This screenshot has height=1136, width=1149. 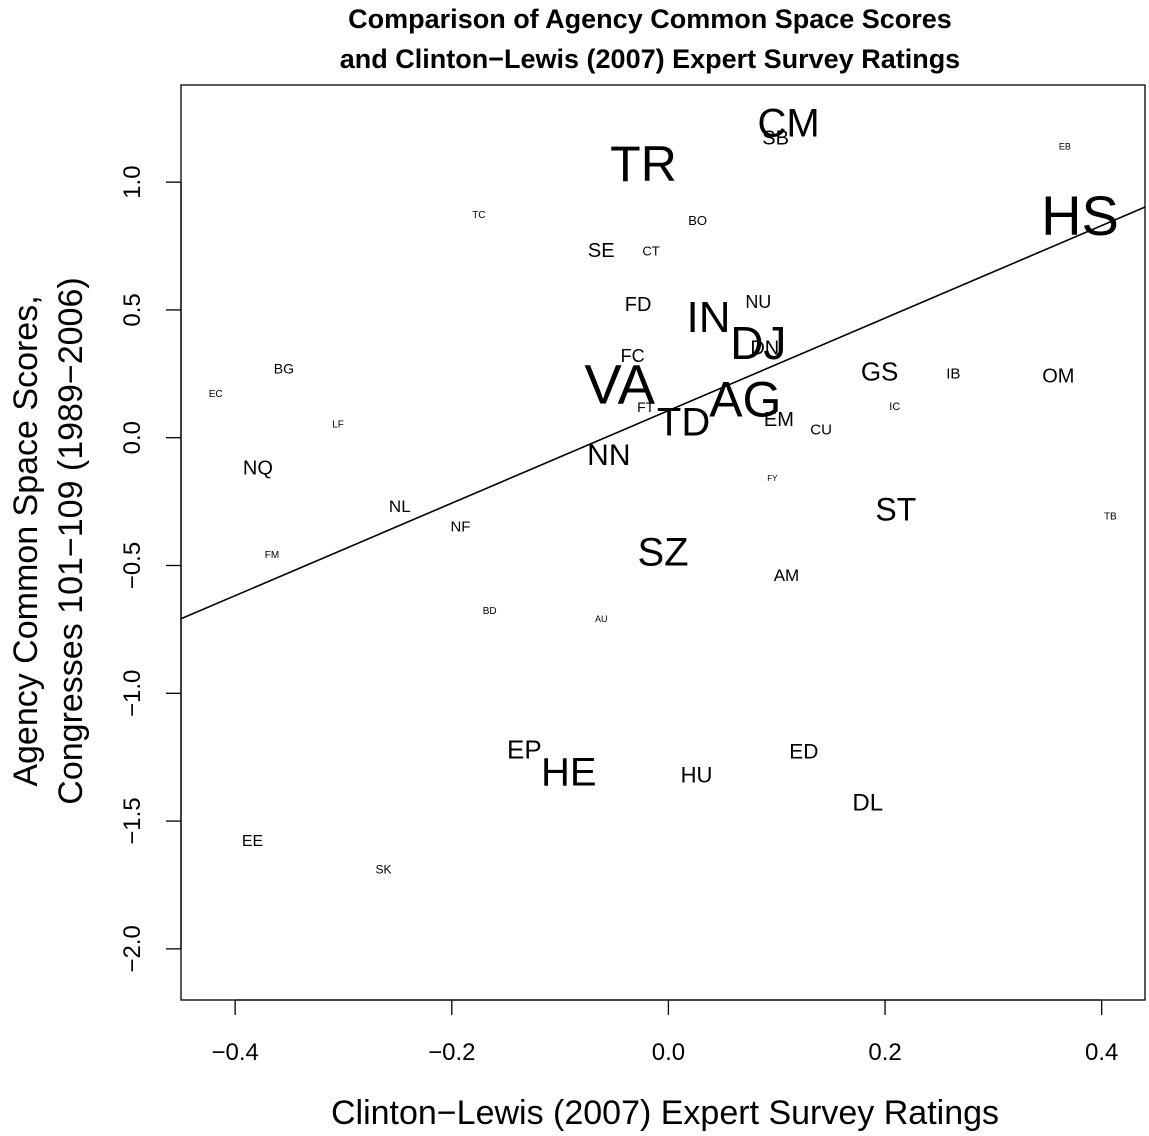 I want to click on point-label-bo: BO, so click(x=697, y=220).